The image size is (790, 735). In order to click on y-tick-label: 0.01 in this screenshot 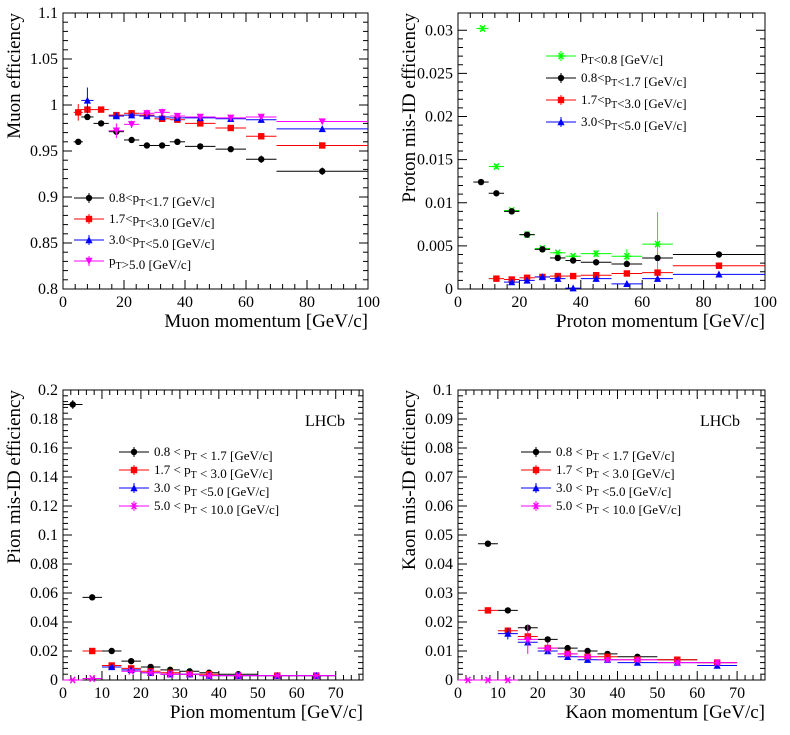, I will do `click(439, 203)`.